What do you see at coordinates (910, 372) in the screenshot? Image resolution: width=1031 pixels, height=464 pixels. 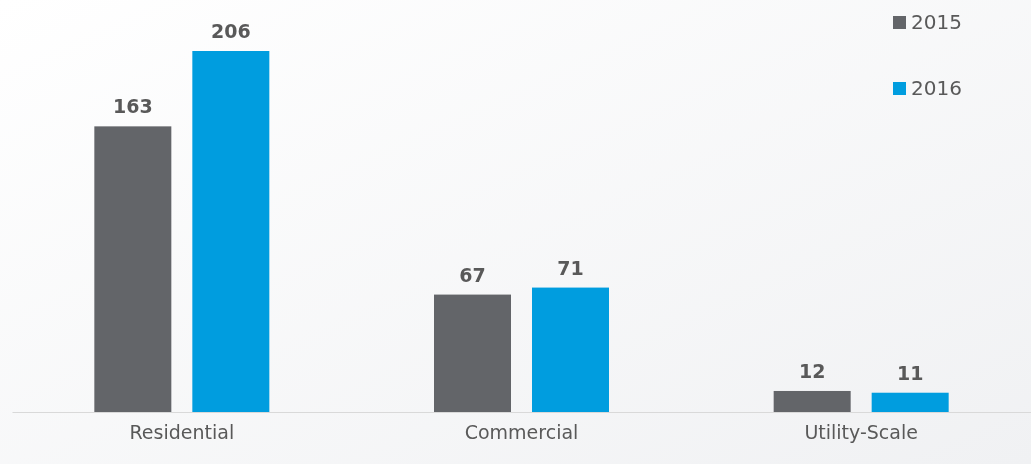 I see `data-label: 11` at bounding box center [910, 372].